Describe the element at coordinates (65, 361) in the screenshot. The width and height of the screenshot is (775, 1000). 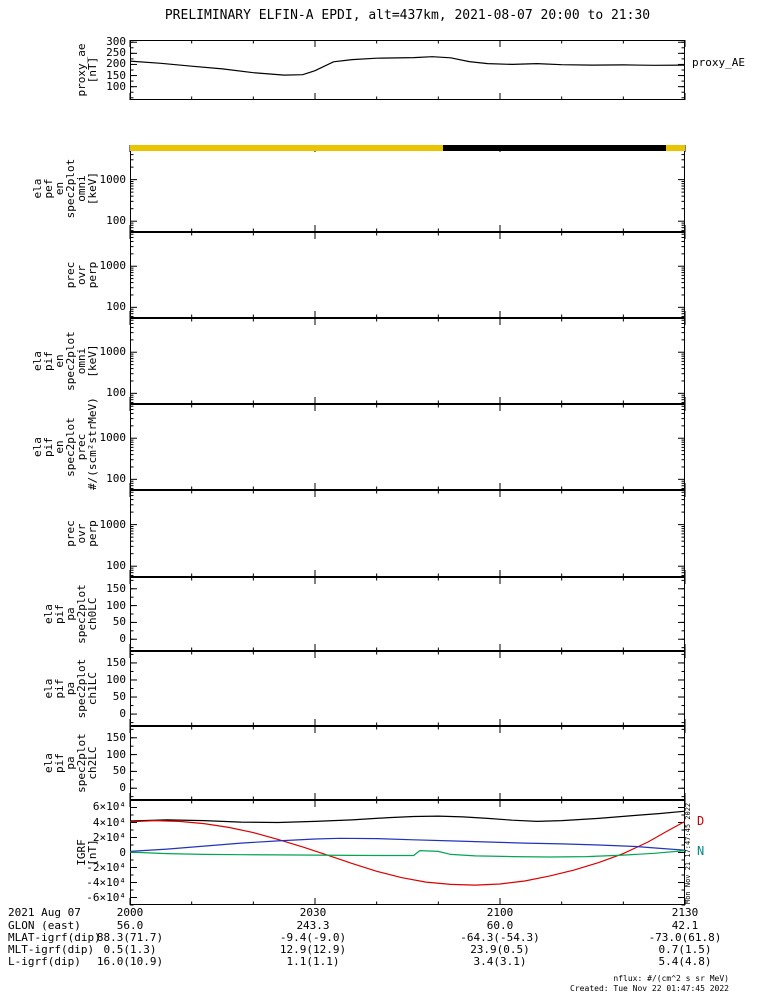
I see `y-axis-label-ela-pif-en-spec2plot-omni: ela pif en spec2plot omni [keV]` at that location.